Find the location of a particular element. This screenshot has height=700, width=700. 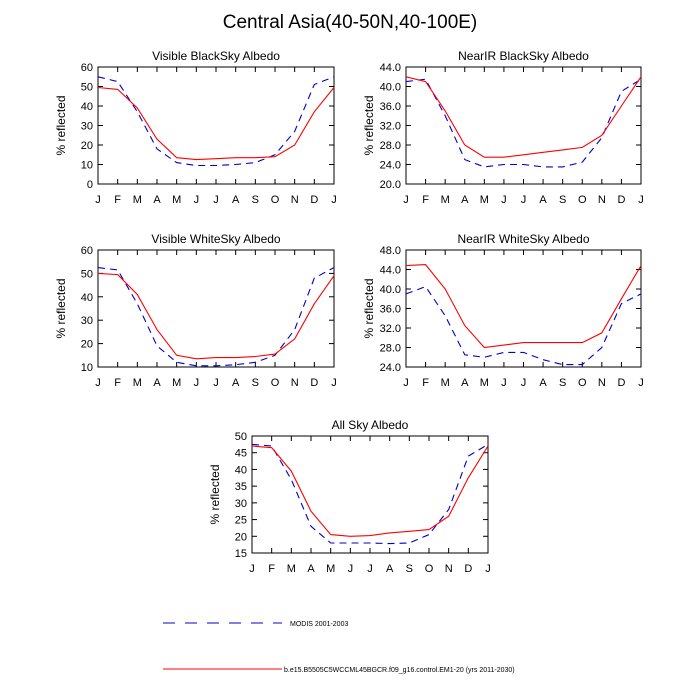

figure-title: Central Asia(40-50N,40-100E) is located at coordinates (350, 22).